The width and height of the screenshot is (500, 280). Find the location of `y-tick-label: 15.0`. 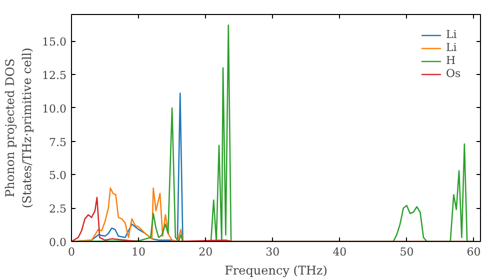

y-tick-label: 15.0 is located at coordinates (54, 42).